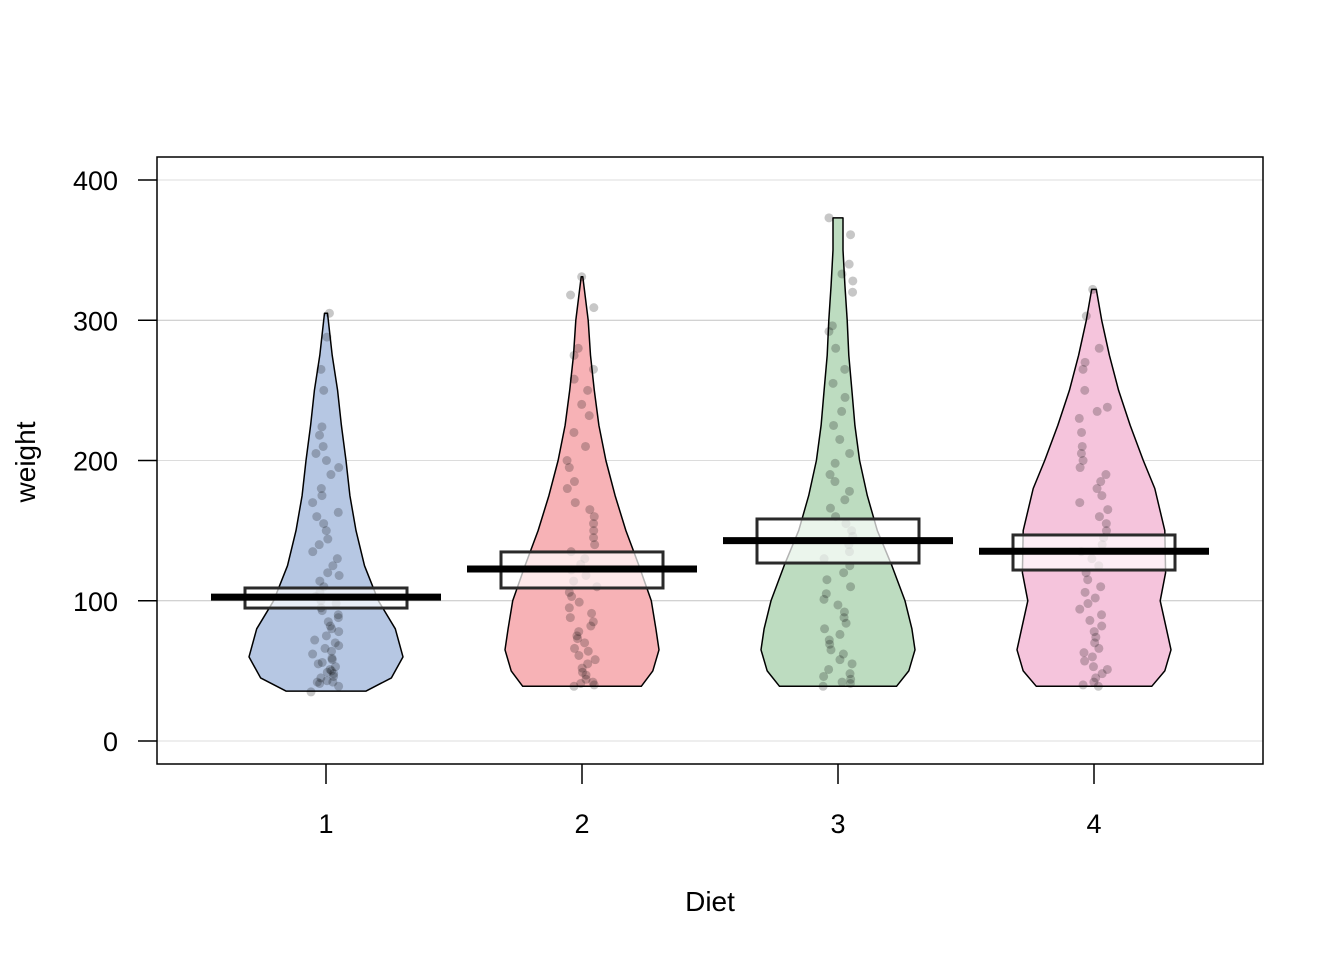 The height and width of the screenshot is (960, 1344). What do you see at coordinates (710, 901) in the screenshot?
I see `x-axis-label: Diet` at bounding box center [710, 901].